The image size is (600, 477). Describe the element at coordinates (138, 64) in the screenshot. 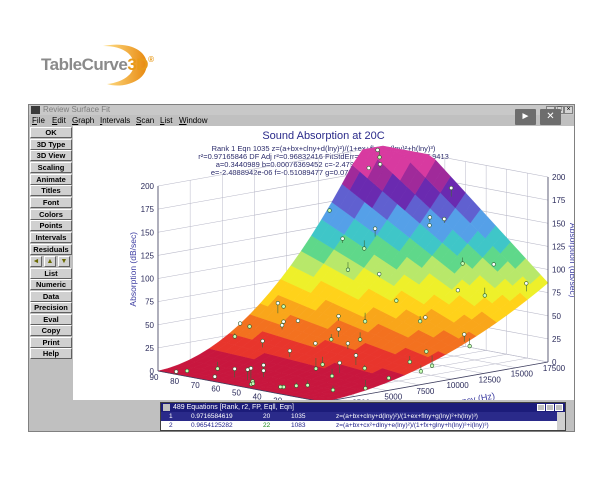

I see `logo-text-3d: 3D` at that location.